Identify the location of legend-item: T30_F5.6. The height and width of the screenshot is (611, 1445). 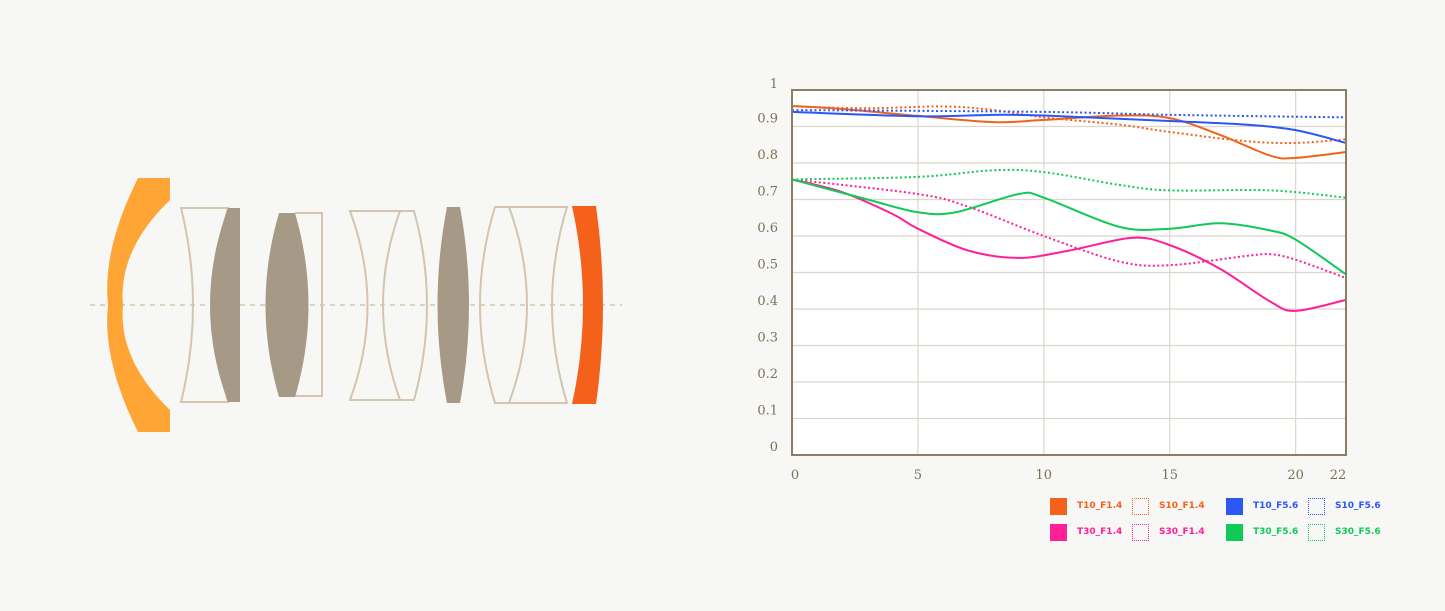
(1267, 532).